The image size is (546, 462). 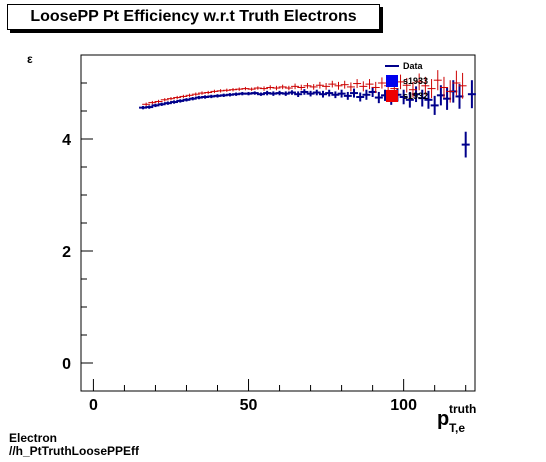 What do you see at coordinates (457, 428) in the screenshot?
I see `x-axis-title-sub: T,e` at bounding box center [457, 428].